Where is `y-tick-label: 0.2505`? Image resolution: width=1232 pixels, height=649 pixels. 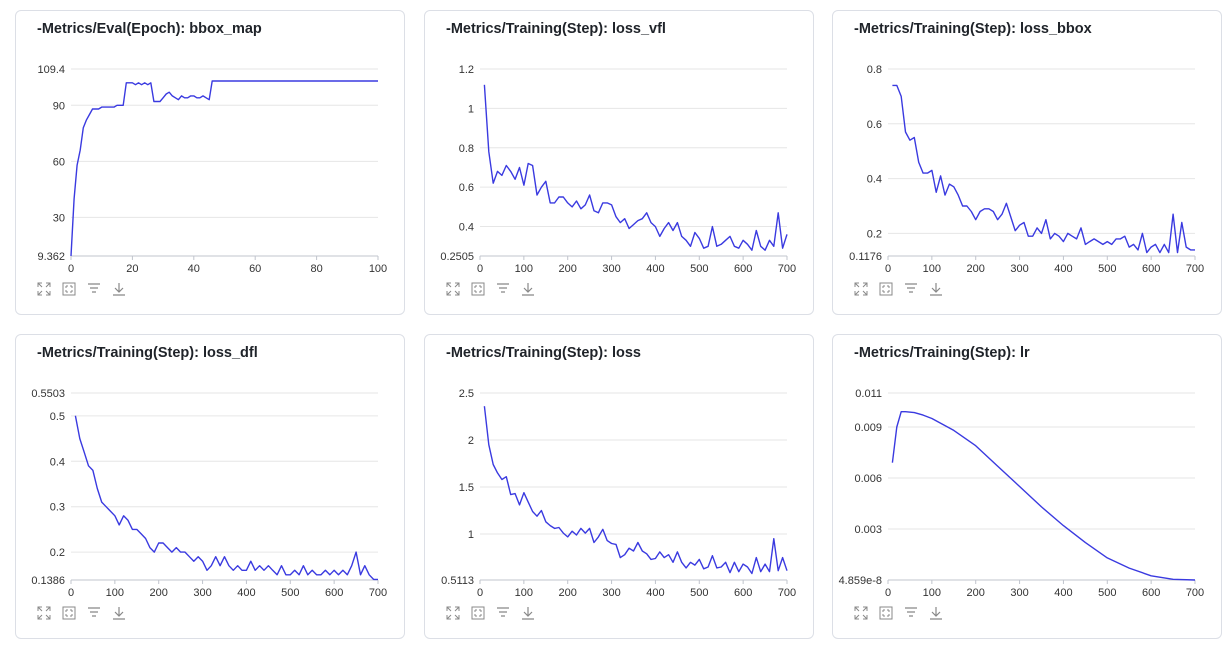
y-tick-label: 0.2505 is located at coordinates (457, 257).